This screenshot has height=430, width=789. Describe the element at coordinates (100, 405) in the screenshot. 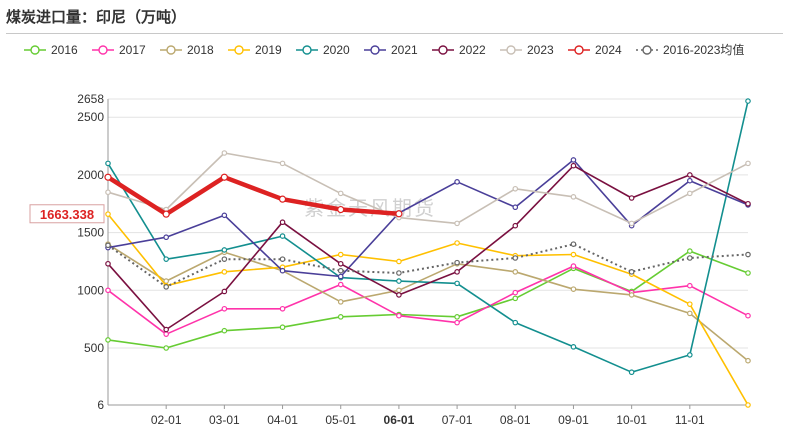

I see `y-tick-label: 6` at that location.